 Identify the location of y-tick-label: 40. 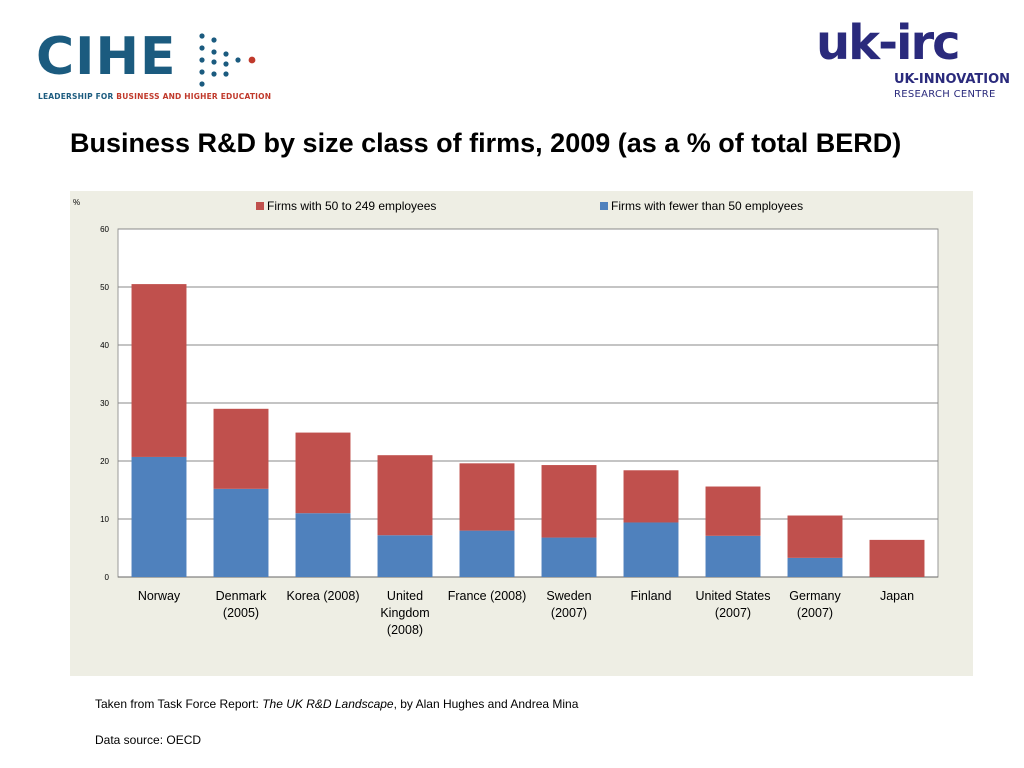
(104, 345).